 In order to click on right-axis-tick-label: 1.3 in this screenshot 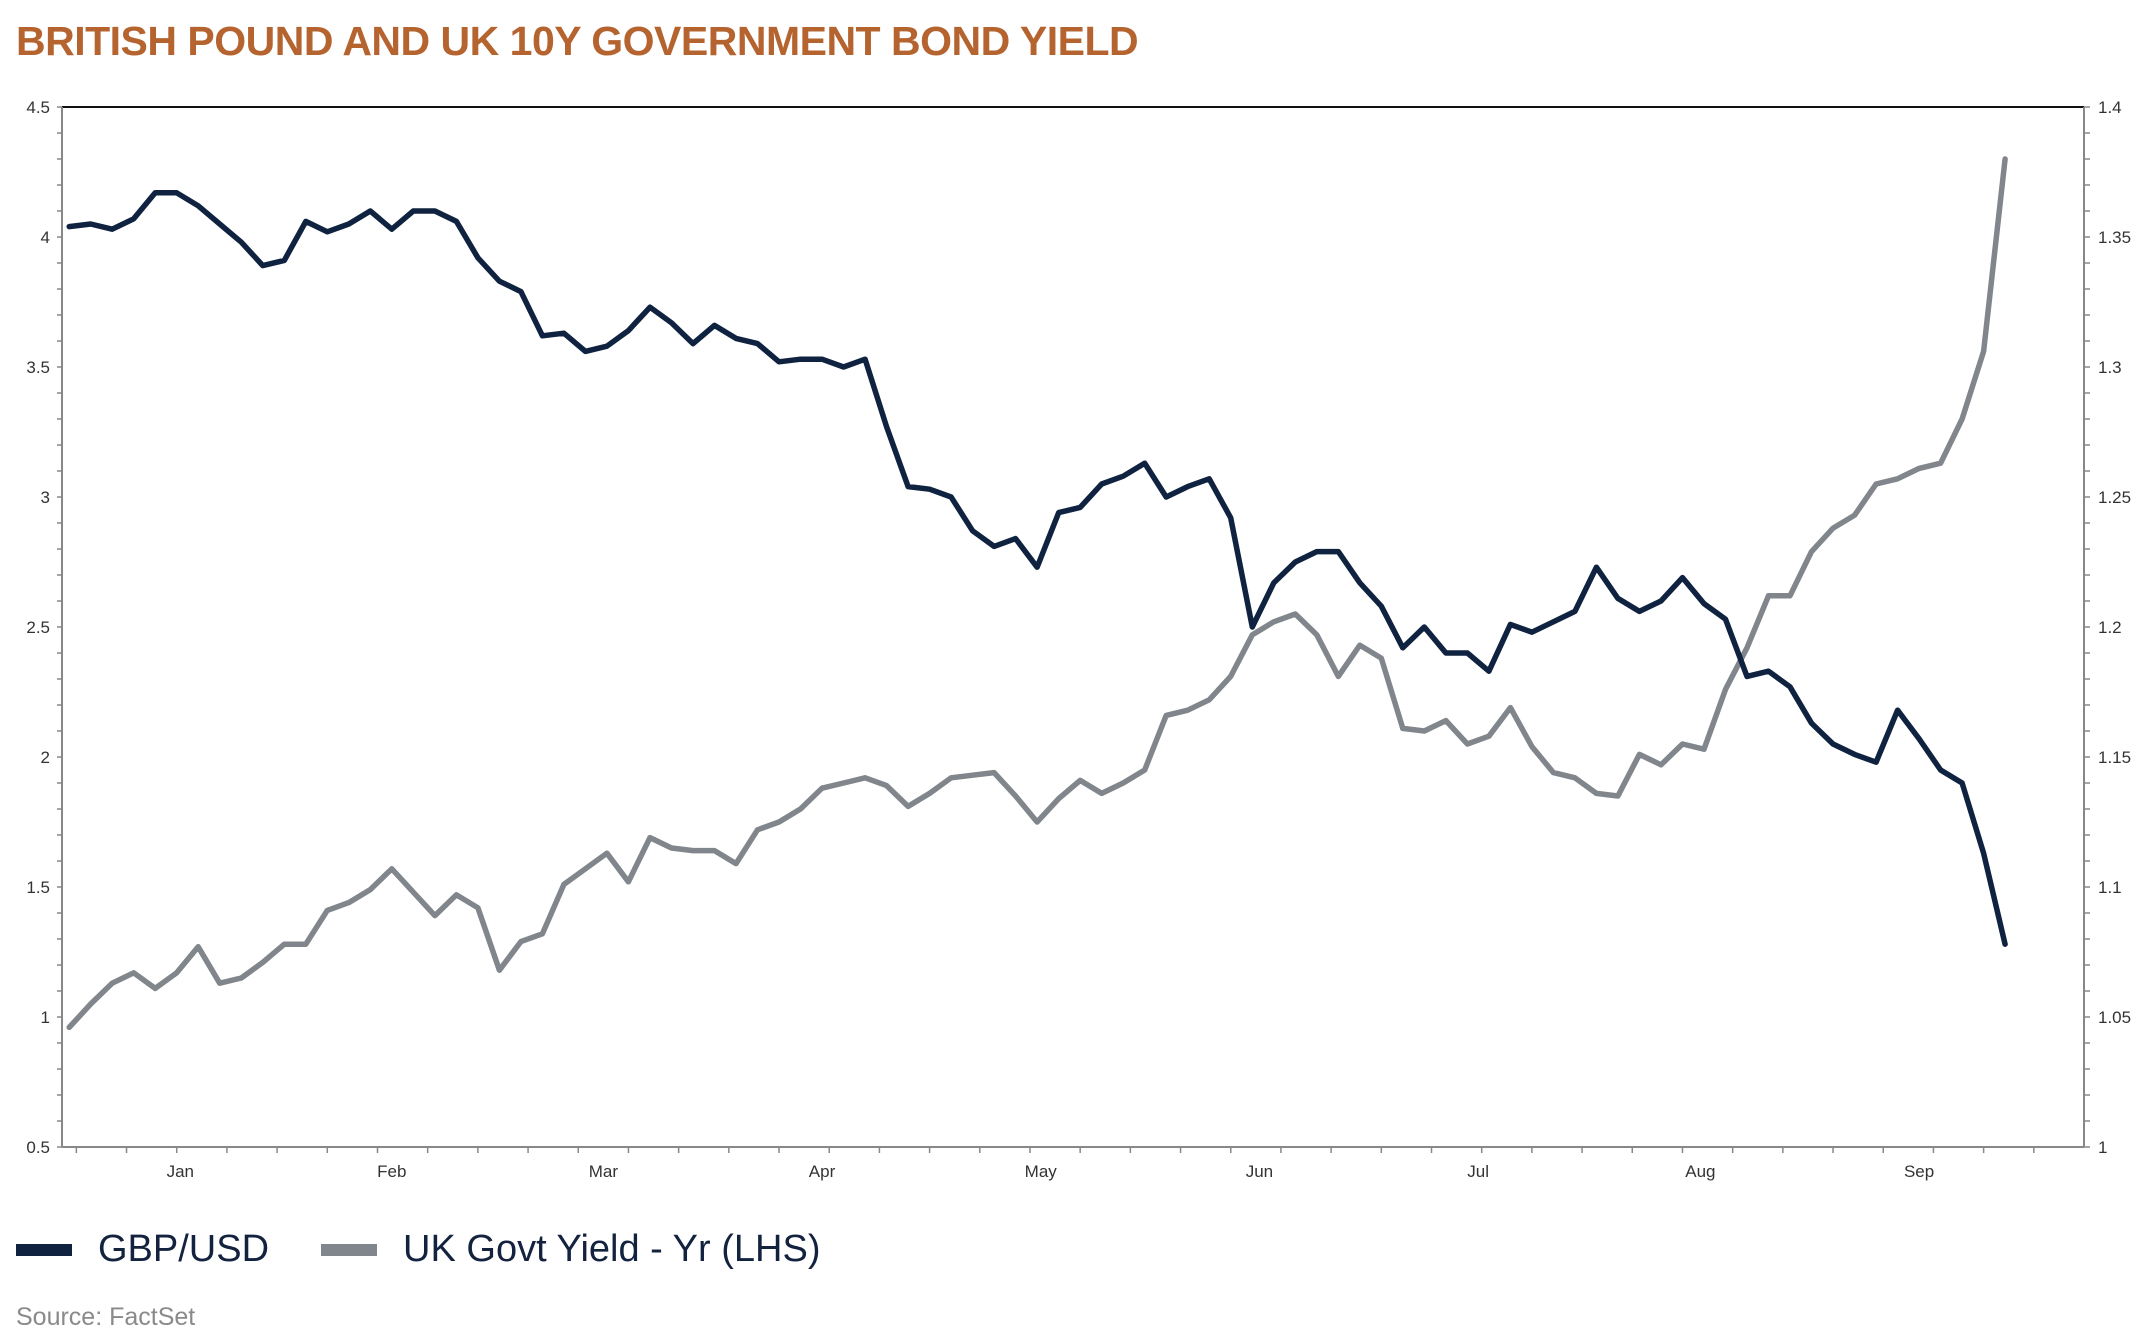, I will do `click(2110, 367)`.